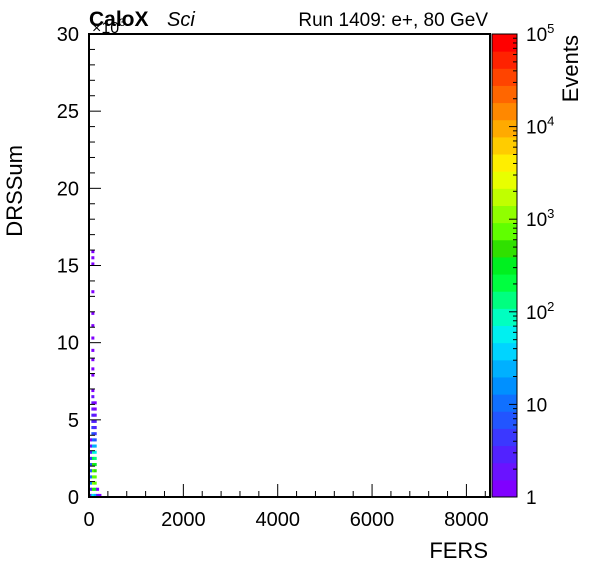 The image size is (596, 572). Describe the element at coordinates (372, 520) in the screenshot. I see `x-tick-label: 6000` at that location.